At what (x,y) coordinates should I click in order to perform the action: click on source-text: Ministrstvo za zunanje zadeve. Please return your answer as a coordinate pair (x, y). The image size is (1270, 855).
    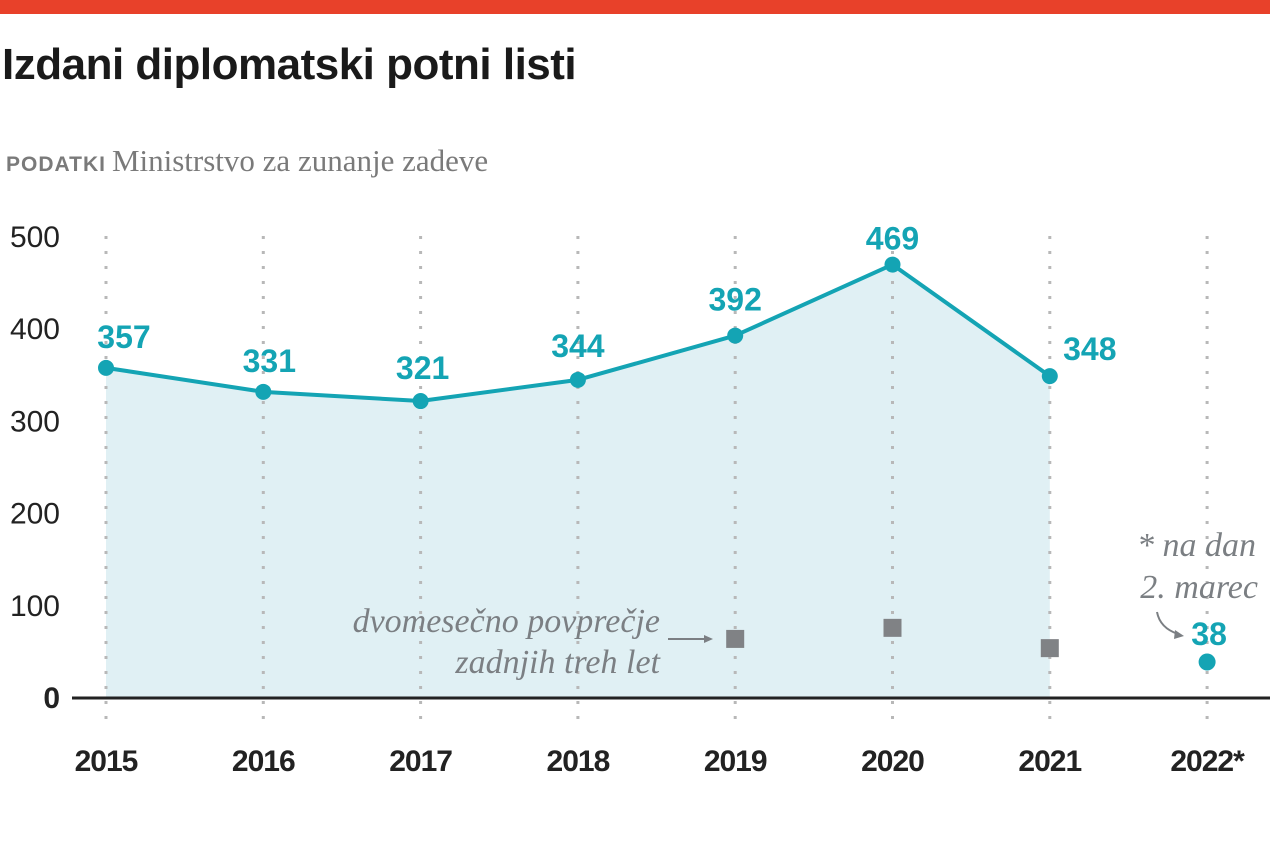
    Looking at the image, I should click on (300, 160).